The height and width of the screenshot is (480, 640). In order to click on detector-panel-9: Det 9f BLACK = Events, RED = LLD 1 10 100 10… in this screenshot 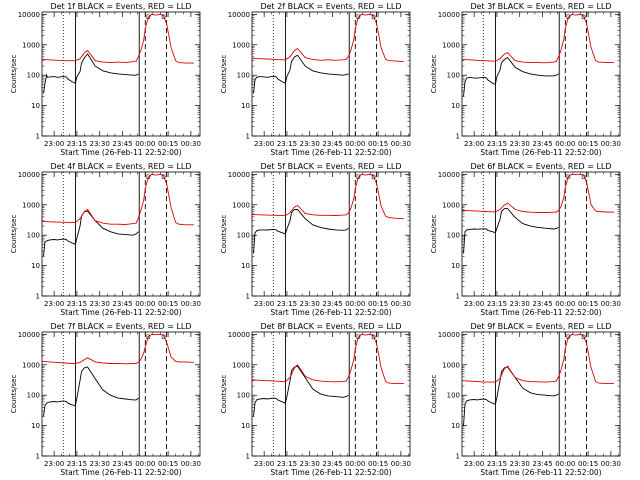, I will do `click(525, 399)`.